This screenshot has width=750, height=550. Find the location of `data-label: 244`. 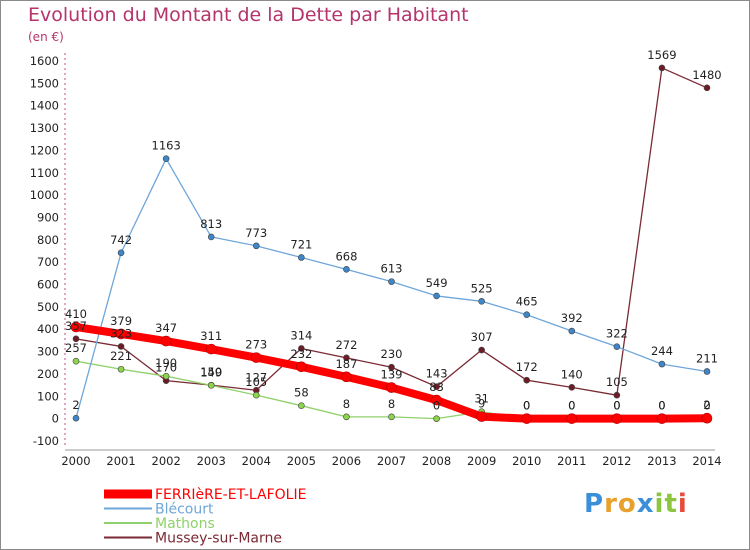

data-label: 244 is located at coordinates (662, 351).